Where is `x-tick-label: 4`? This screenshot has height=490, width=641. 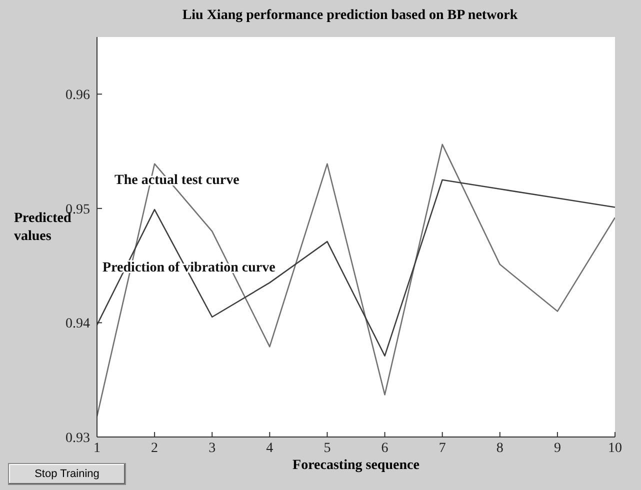
x-tick-label: 4 is located at coordinates (270, 448).